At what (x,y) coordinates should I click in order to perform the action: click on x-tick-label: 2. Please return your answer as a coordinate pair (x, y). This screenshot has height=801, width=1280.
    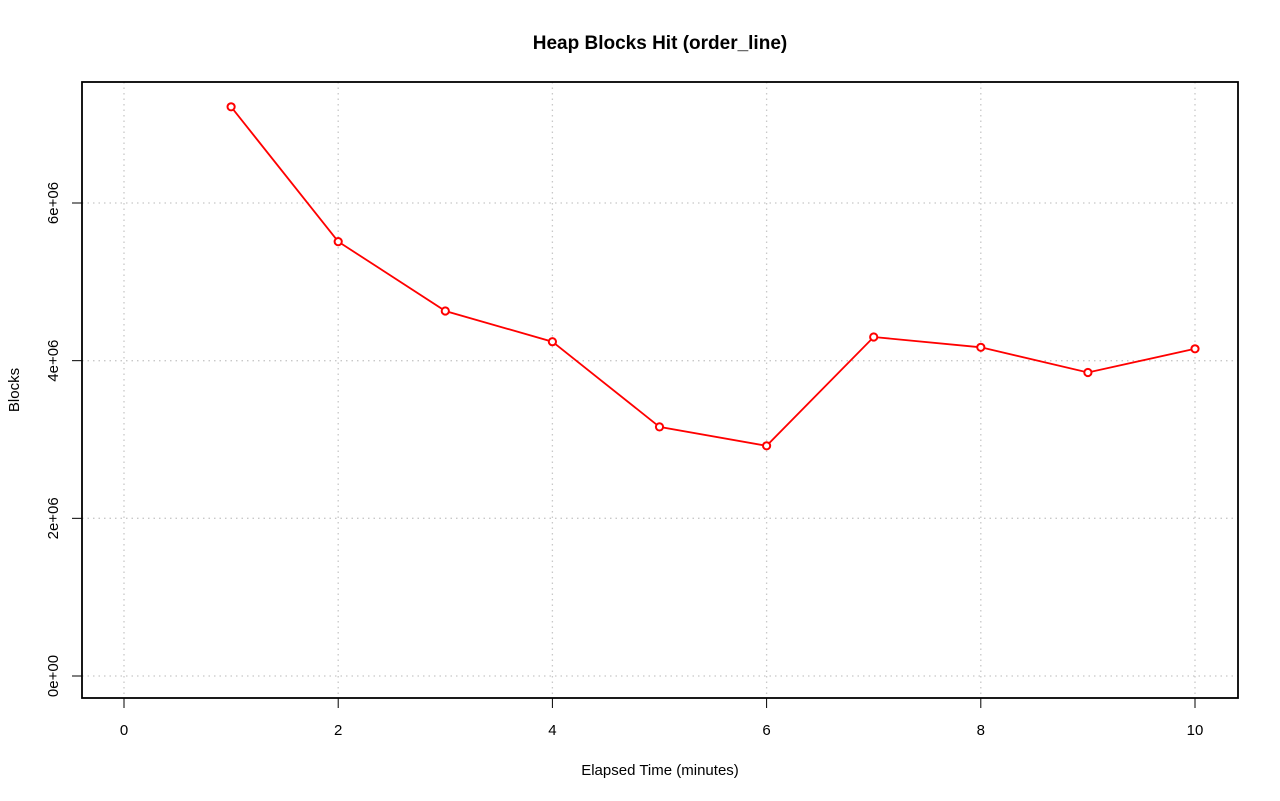
    Looking at the image, I should click on (338, 730).